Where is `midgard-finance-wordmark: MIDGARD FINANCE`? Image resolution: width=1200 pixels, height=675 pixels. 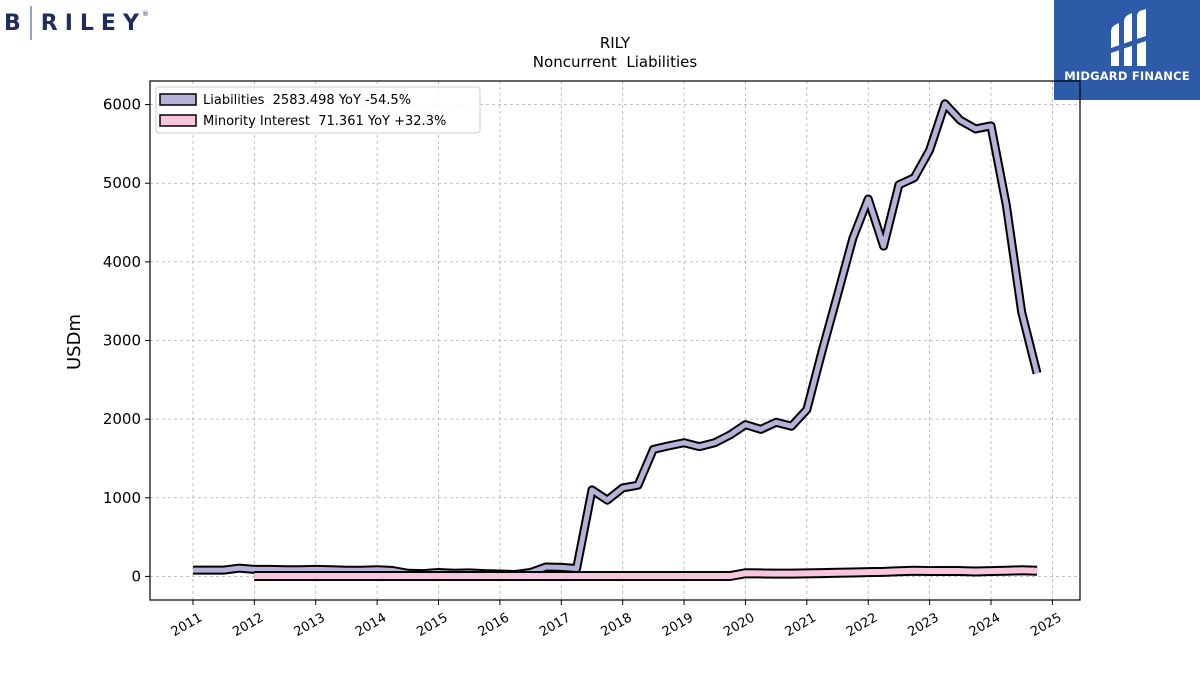
midgard-finance-wordmark: MIDGARD FINANCE is located at coordinates (1127, 76).